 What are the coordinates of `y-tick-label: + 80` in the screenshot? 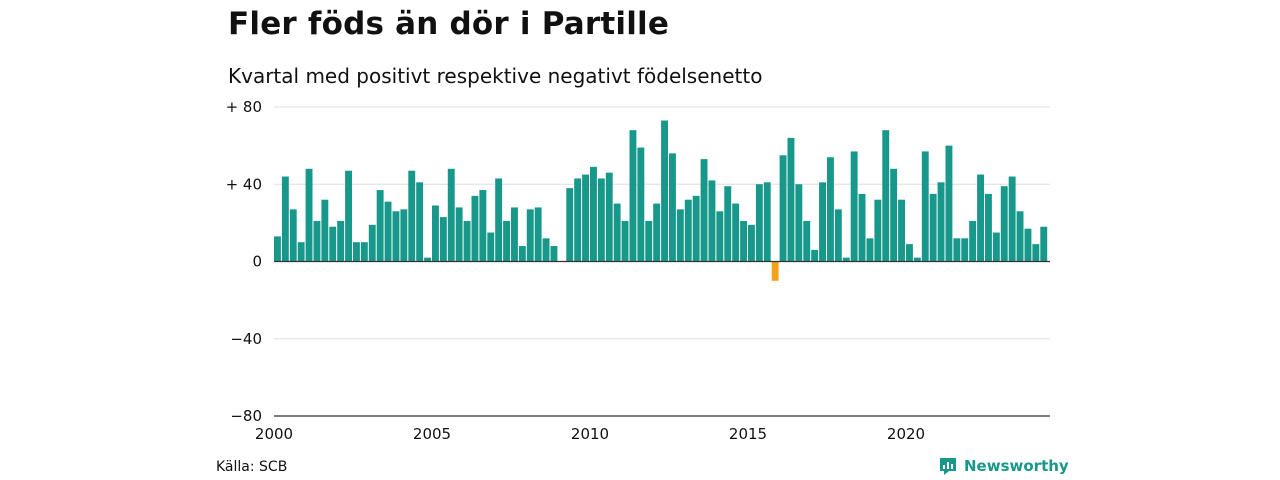 It's located at (244, 107).